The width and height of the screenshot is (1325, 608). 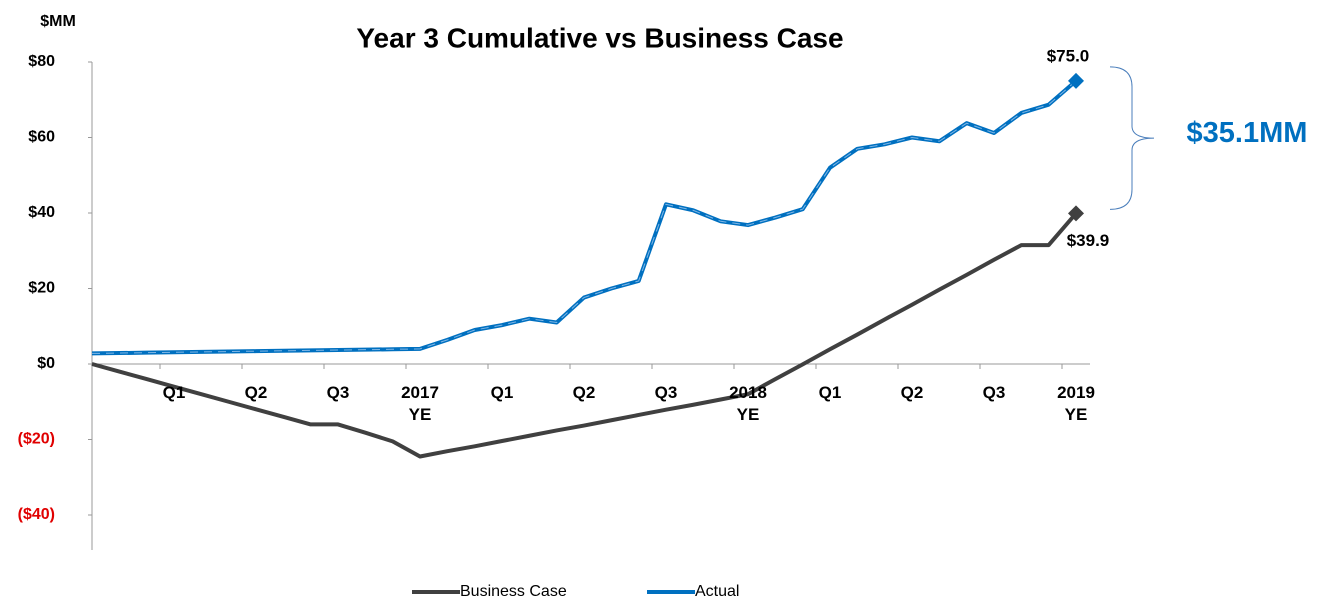 I want to click on x-tick-label: 2018 YE, so click(x=748, y=403).